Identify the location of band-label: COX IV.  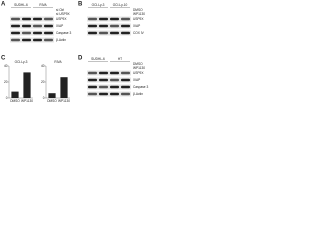
(139, 33).